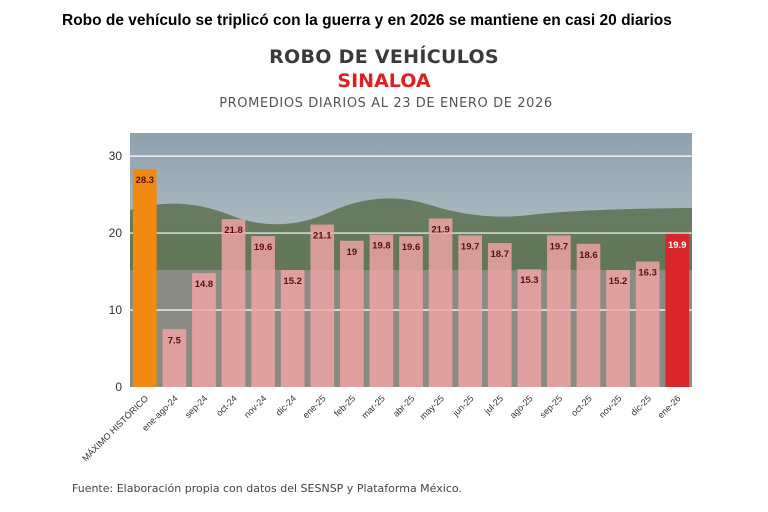 The width and height of the screenshot is (768, 512). I want to click on x-tick-label: oct-24, so click(226, 405).